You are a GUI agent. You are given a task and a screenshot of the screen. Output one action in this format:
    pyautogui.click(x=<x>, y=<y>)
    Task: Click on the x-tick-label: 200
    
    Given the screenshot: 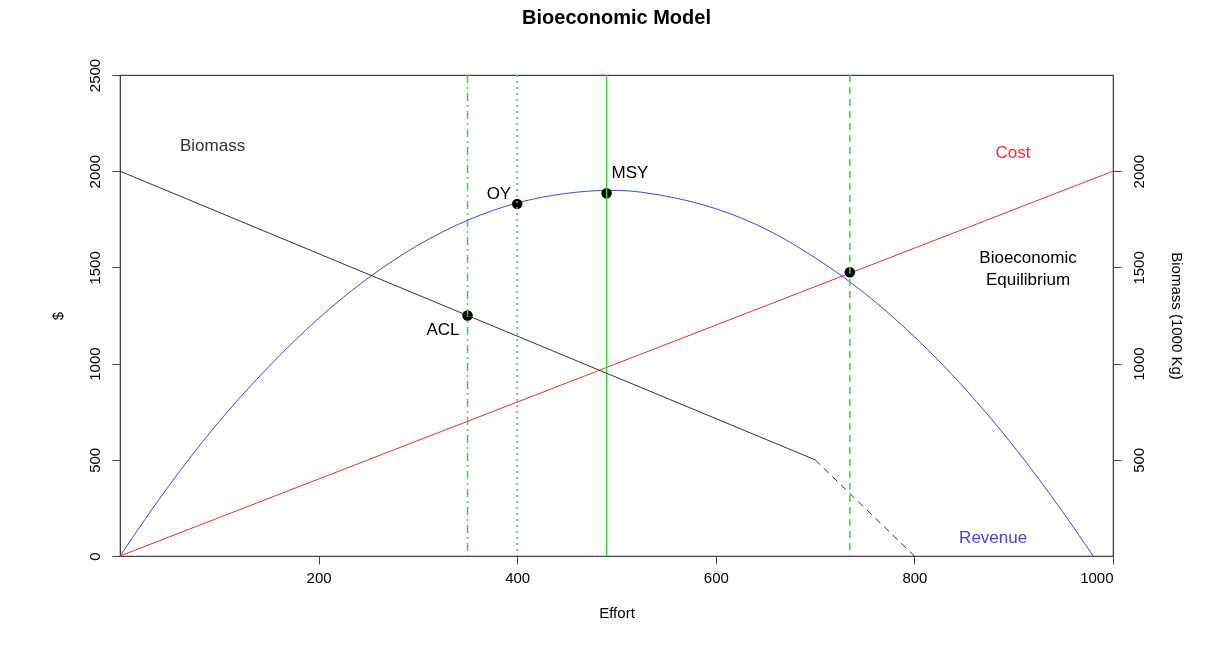 What is the action you would take?
    pyautogui.click(x=319, y=577)
    